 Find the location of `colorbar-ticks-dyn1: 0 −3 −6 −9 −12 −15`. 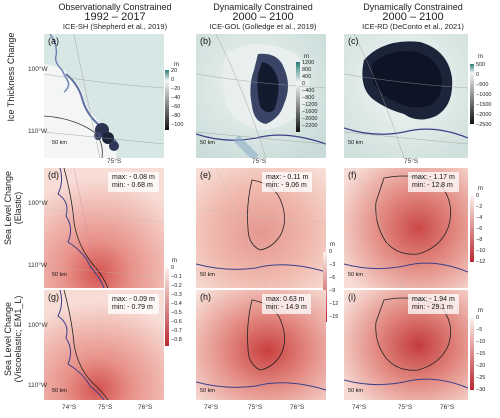

colorbar-ticks-dyn1: 0 −3 −6 −9 −12 −15 is located at coordinates (337, 287).